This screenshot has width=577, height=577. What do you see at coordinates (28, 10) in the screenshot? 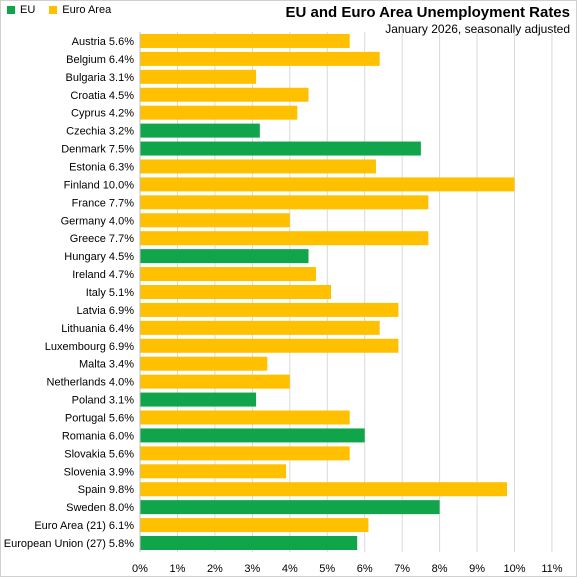
I see `legend-label-eu: EU` at bounding box center [28, 10].